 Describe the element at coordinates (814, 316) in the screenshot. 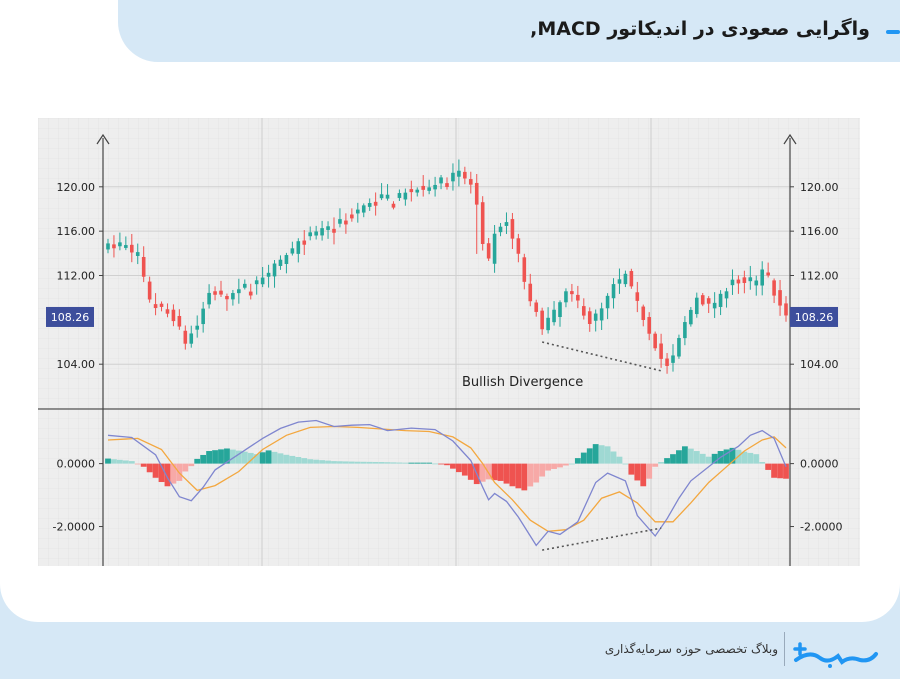

I see `last-price-badge-right` at that location.